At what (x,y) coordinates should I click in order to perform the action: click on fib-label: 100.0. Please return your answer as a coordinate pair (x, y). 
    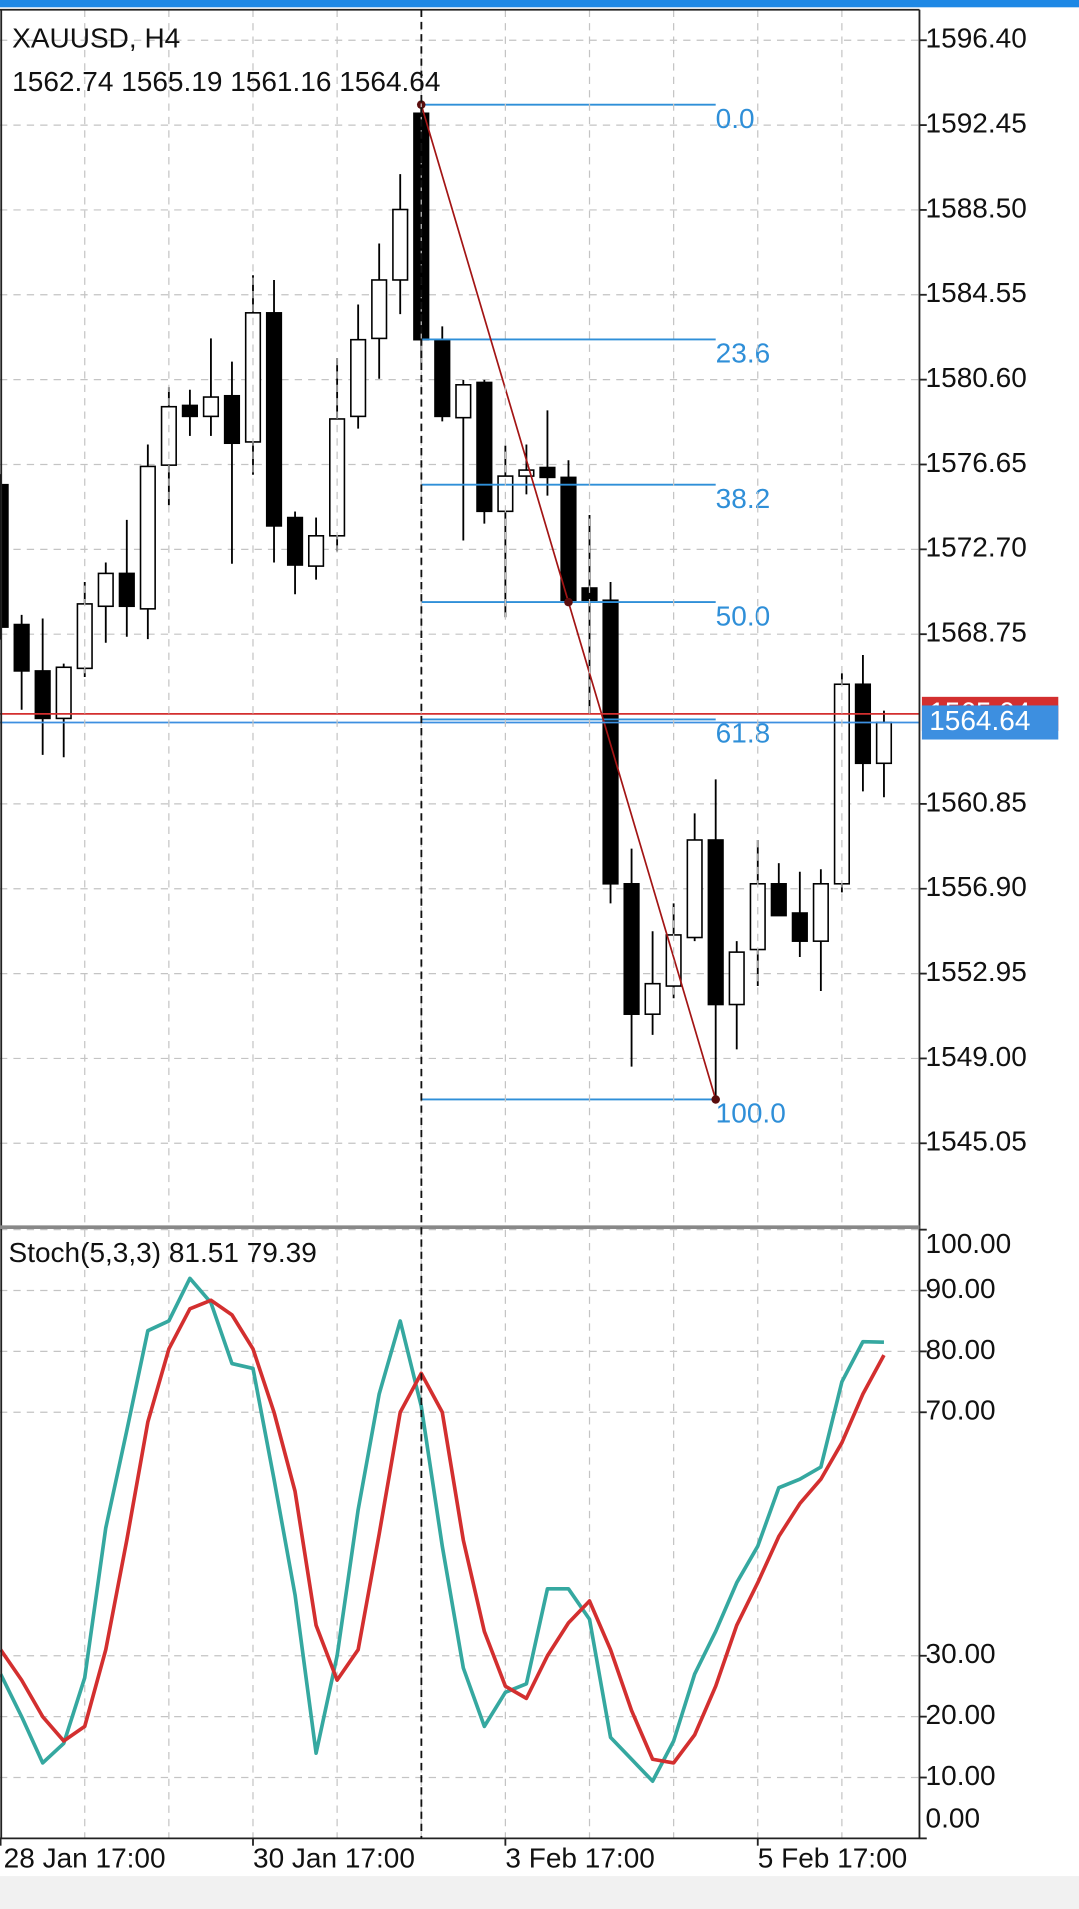
    Looking at the image, I should click on (751, 1113).